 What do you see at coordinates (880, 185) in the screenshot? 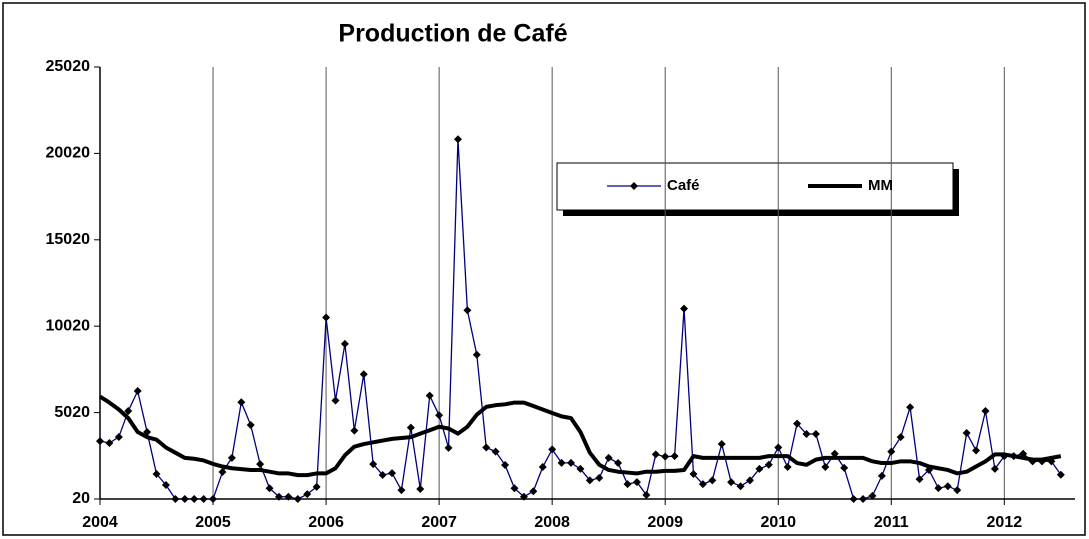
I see `legend-label: MM` at bounding box center [880, 185].